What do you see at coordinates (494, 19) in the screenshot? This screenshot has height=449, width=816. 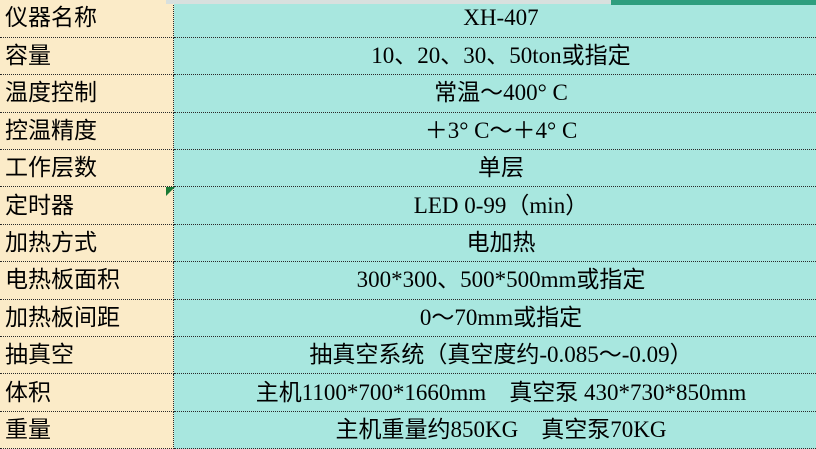 I see `spec-value-instrument-name: XH-407` at bounding box center [494, 19].